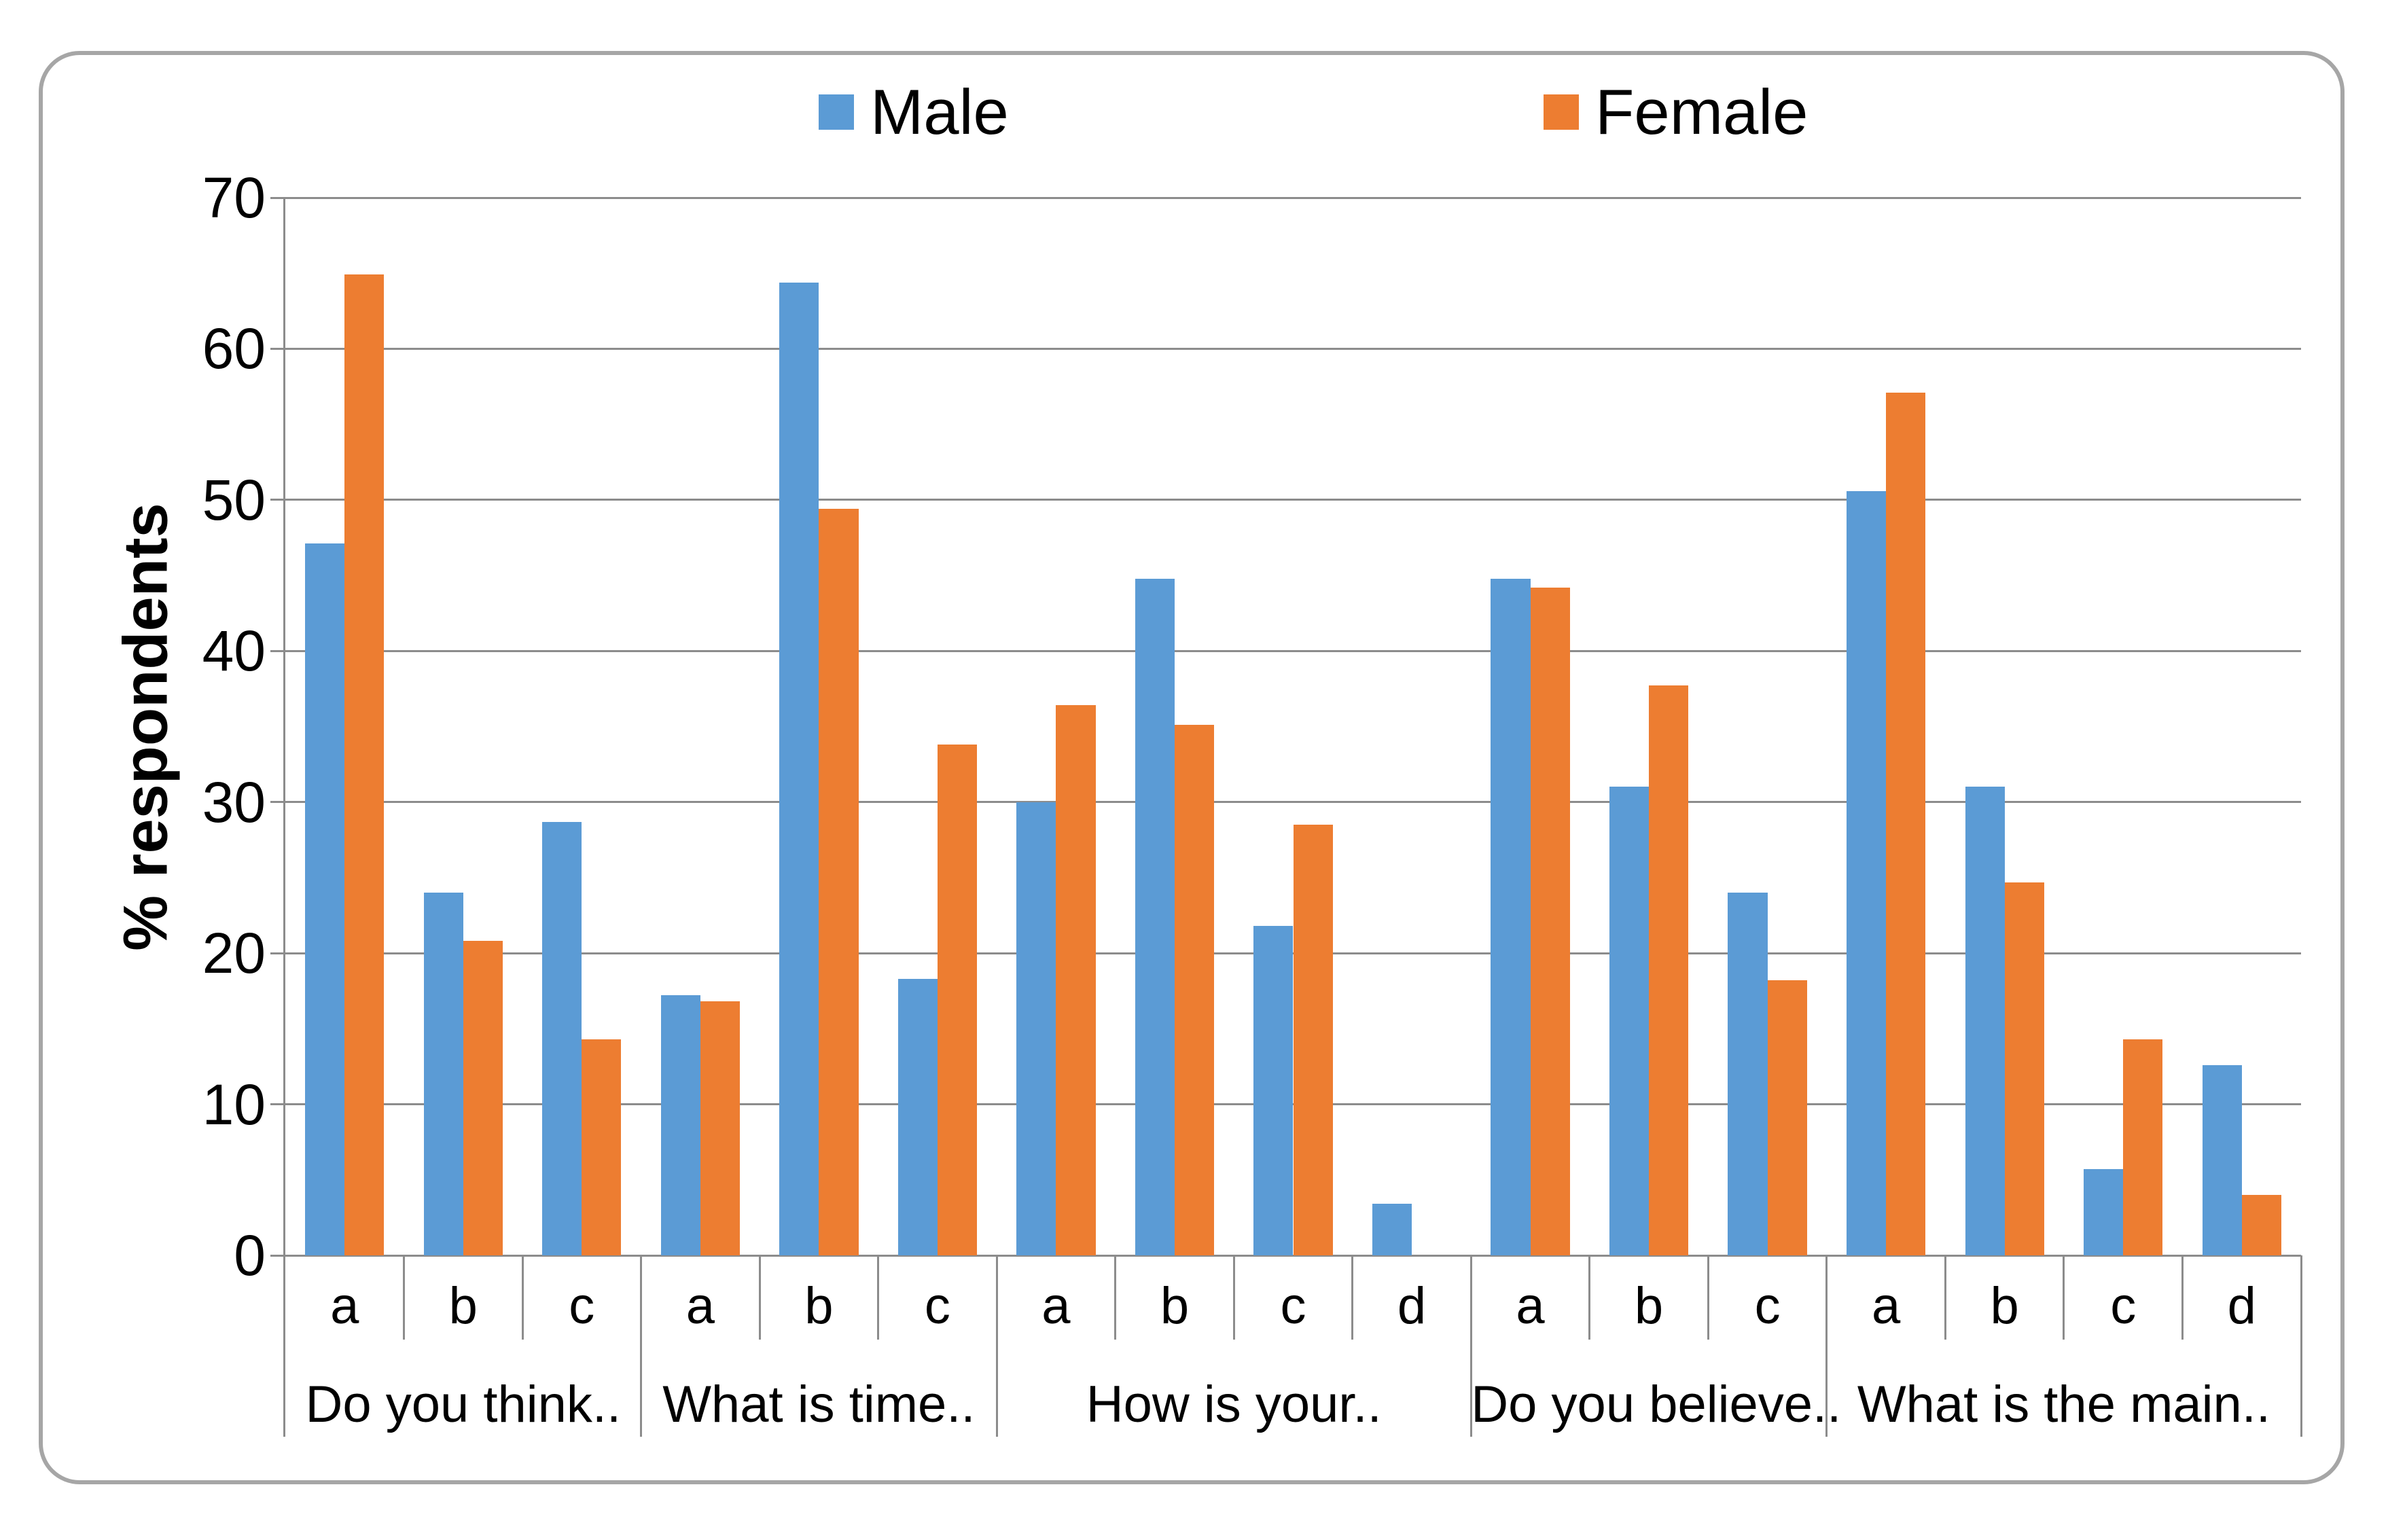 This screenshot has width=2388, height=1540. I want to click on legend-item-male: Male, so click(914, 112).